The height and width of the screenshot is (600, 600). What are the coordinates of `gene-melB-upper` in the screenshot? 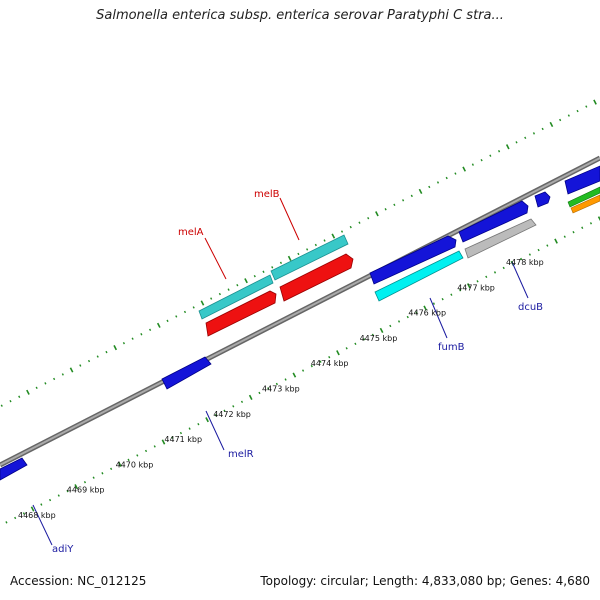 It's located at (309, 257).